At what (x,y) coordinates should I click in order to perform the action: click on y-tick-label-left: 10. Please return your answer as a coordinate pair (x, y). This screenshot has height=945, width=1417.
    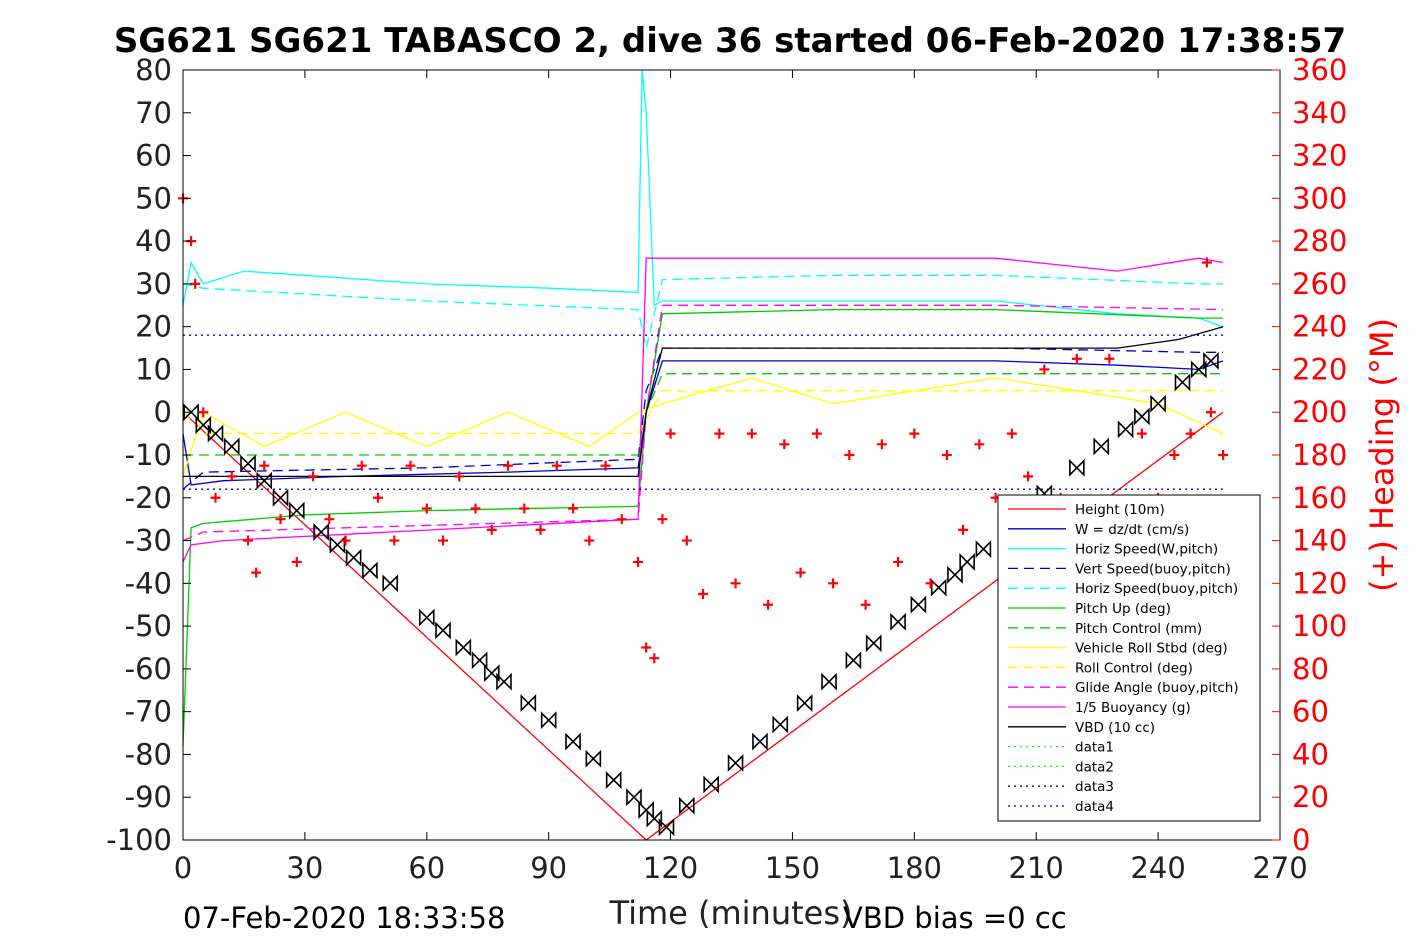
    Looking at the image, I should click on (153, 369).